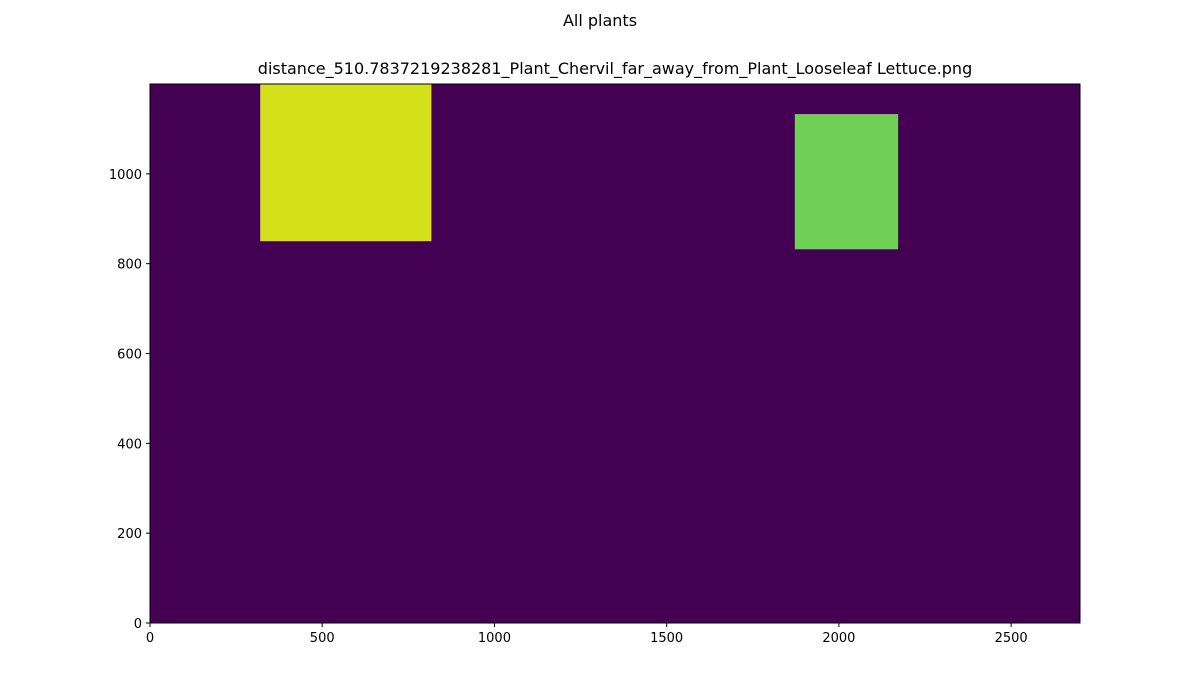 Image resolution: width=1200 pixels, height=700 pixels. Describe the element at coordinates (587, 634) in the screenshot. I see `x-axis: 0 500 1000 1500 2000 2500` at that location.